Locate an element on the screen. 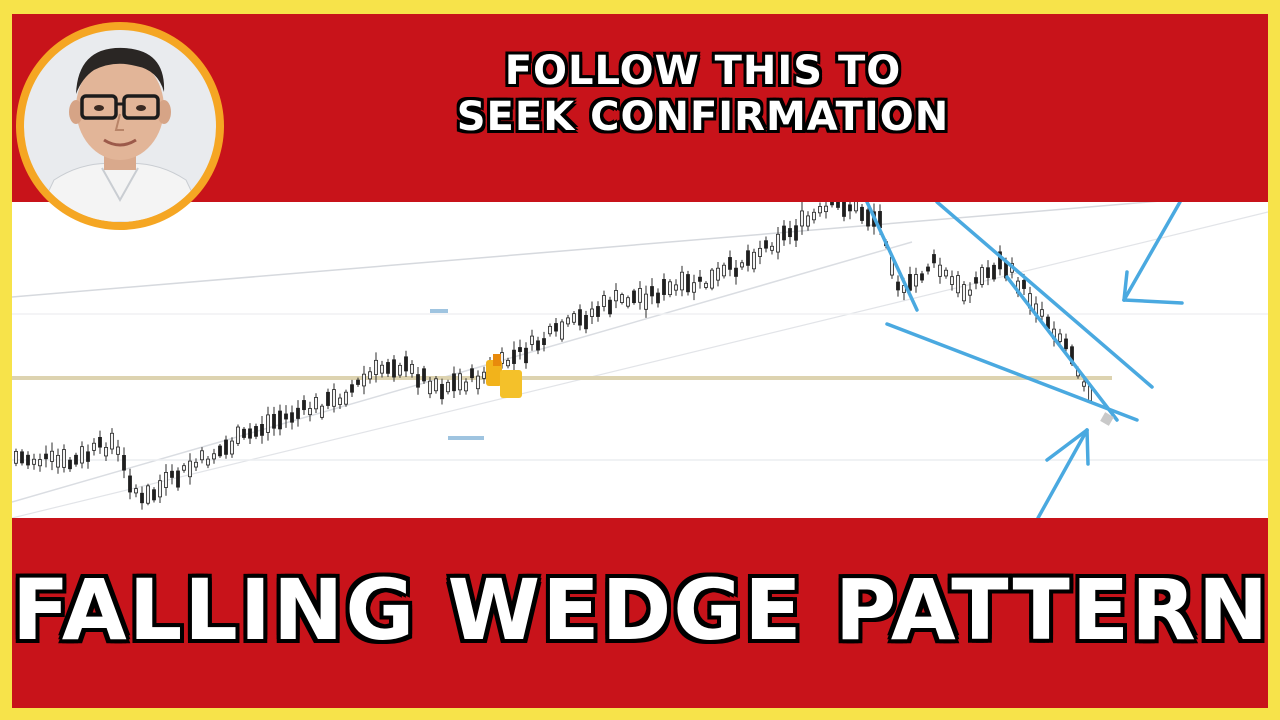 Image resolution: width=1280 pixels, height=720 pixels. avatar is located at coordinates (120, 126).